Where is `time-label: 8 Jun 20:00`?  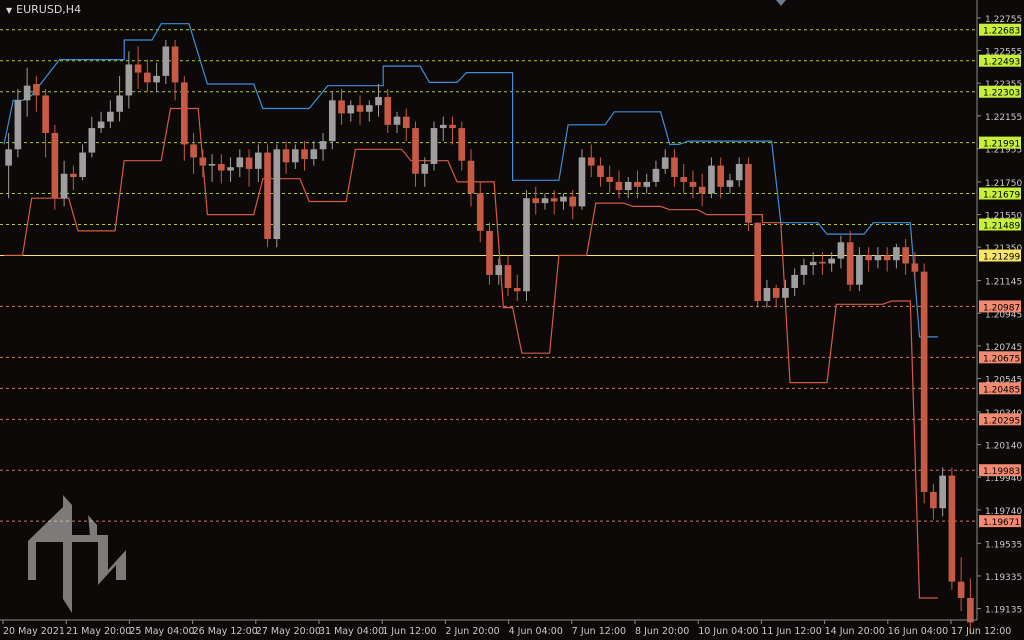 time-label: 8 Jun 20:00 is located at coordinates (662, 631).